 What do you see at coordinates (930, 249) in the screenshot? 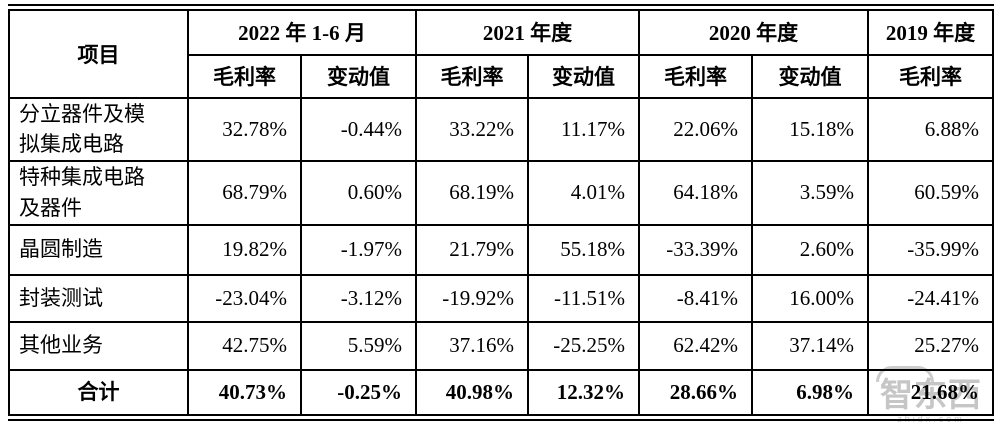
I see `cell-value: -35.99%` at bounding box center [930, 249].